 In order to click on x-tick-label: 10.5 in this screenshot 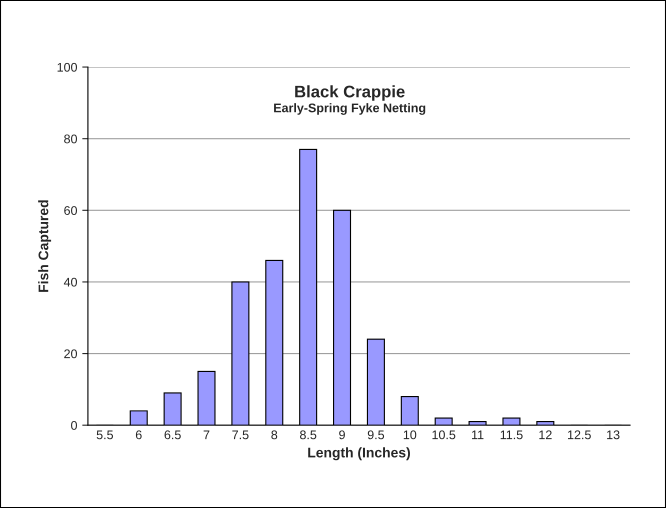, I will do `click(444, 435)`.